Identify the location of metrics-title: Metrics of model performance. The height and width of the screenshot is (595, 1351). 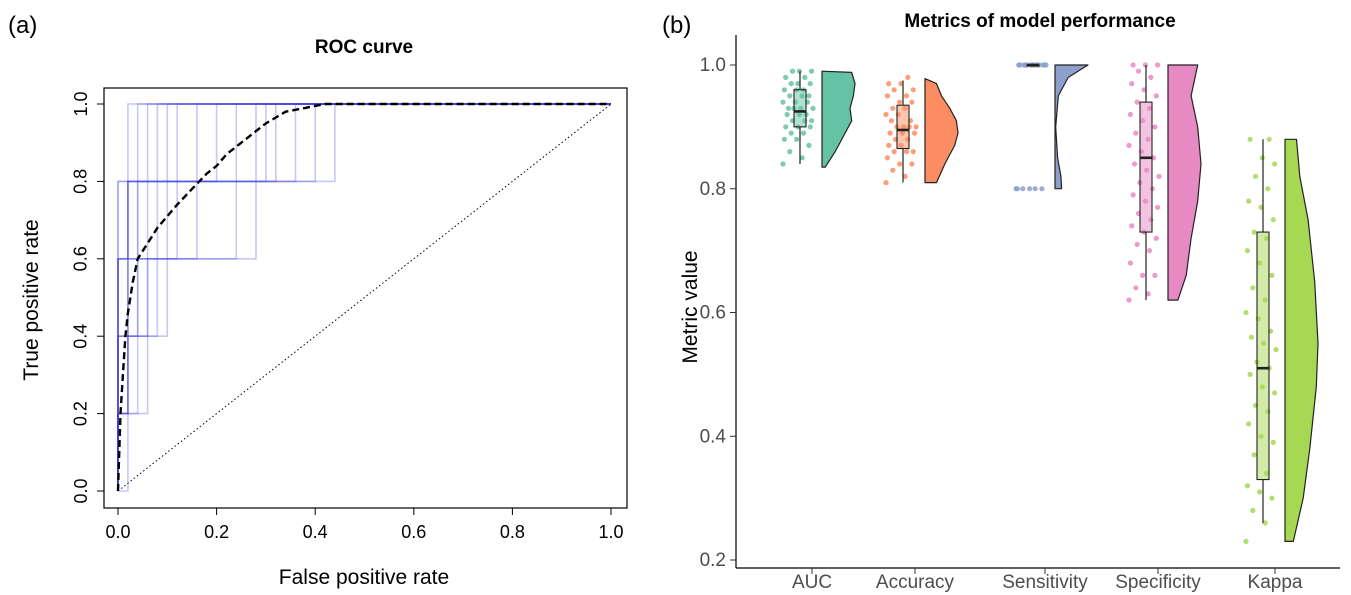
(1039, 21).